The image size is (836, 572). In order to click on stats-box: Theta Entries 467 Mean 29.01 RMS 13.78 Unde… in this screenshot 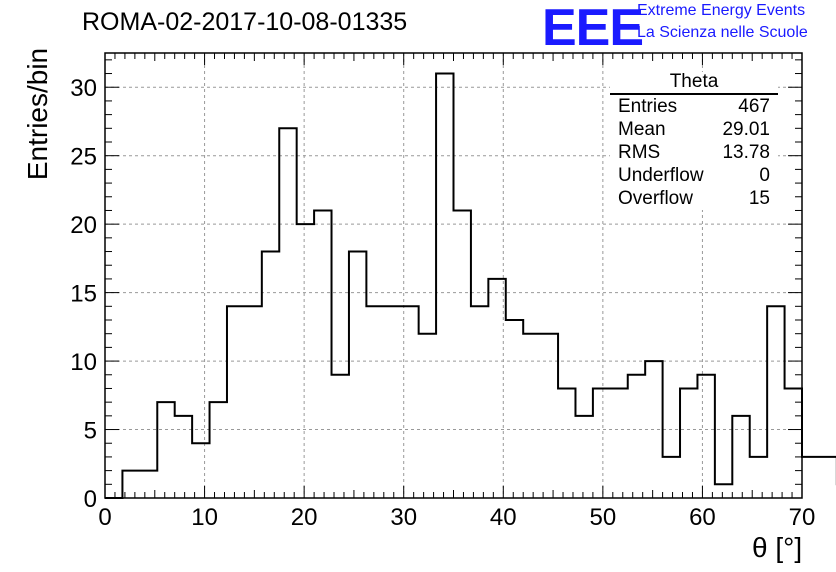, I will do `click(694, 141)`.